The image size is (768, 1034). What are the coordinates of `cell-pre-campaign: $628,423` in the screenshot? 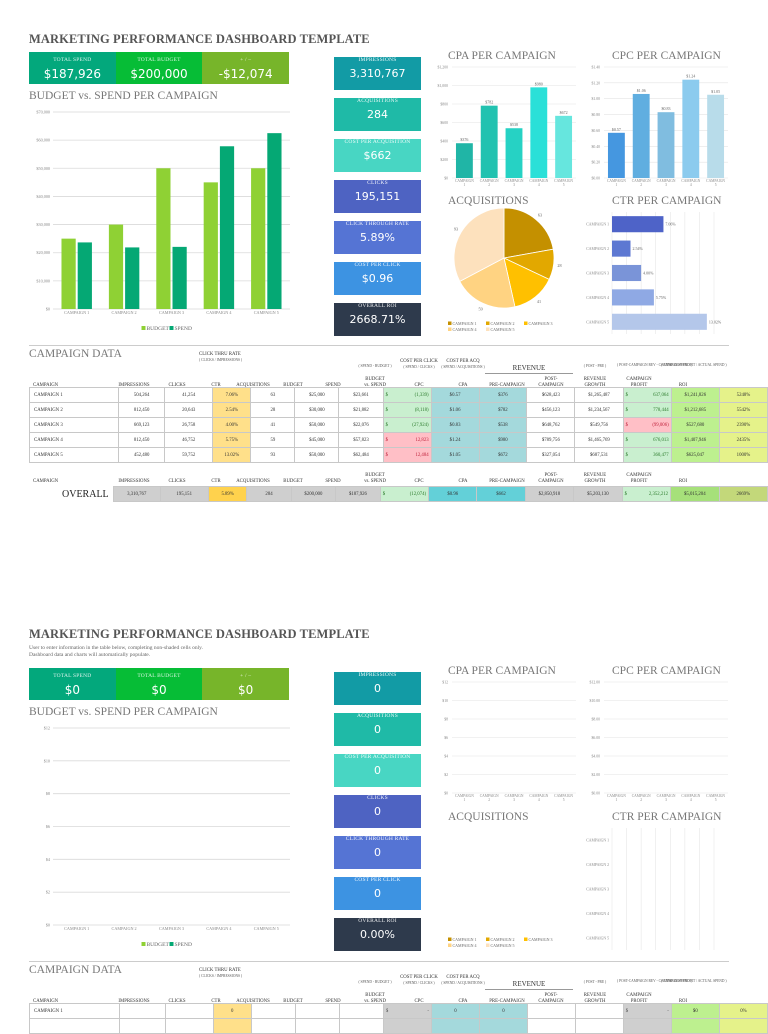 It's located at (551, 395).